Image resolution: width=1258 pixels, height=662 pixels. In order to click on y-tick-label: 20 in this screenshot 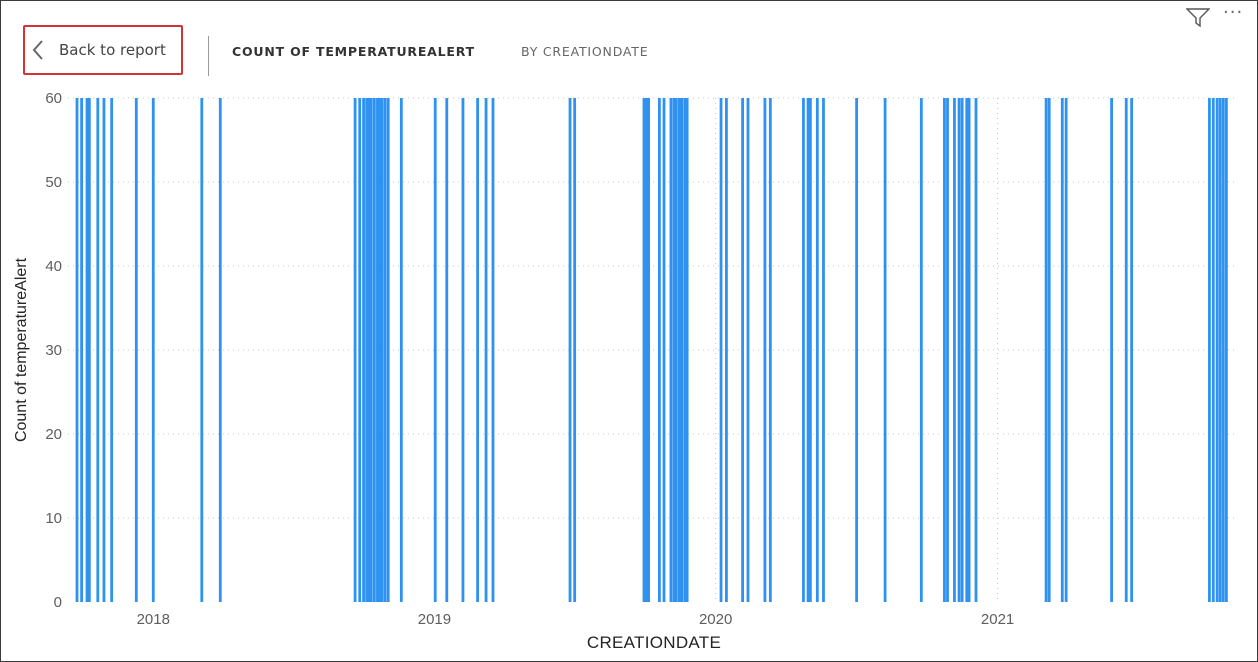, I will do `click(53, 434)`.